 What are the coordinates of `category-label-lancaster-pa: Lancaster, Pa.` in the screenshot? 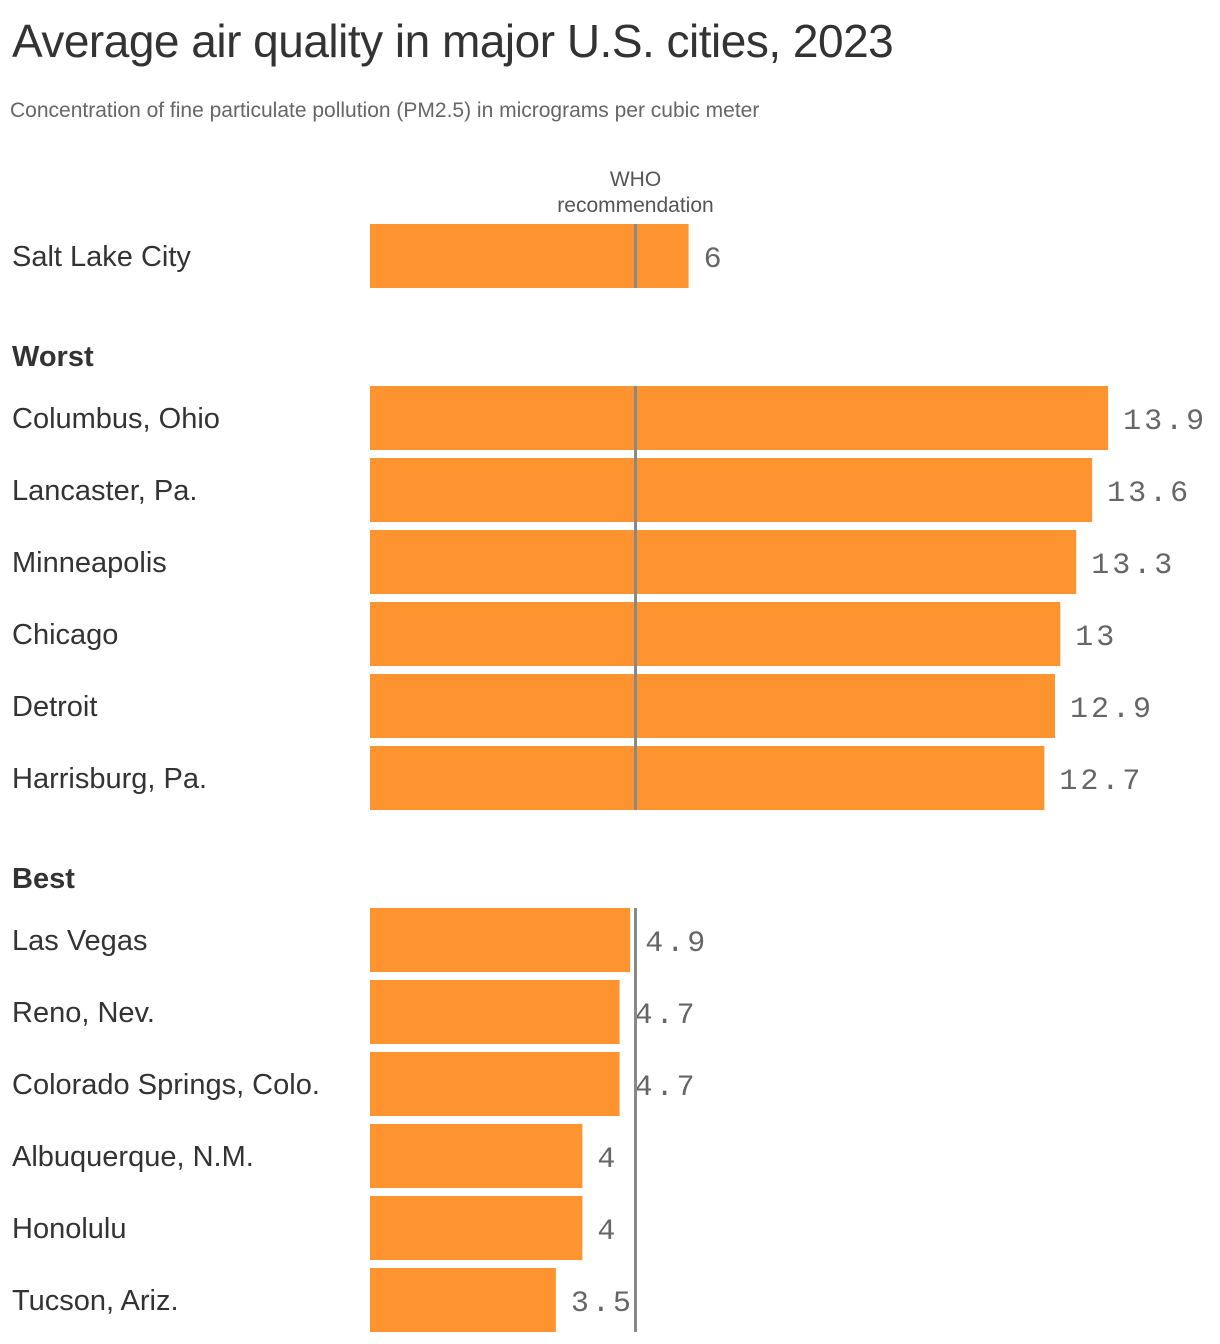 It's located at (104, 491).